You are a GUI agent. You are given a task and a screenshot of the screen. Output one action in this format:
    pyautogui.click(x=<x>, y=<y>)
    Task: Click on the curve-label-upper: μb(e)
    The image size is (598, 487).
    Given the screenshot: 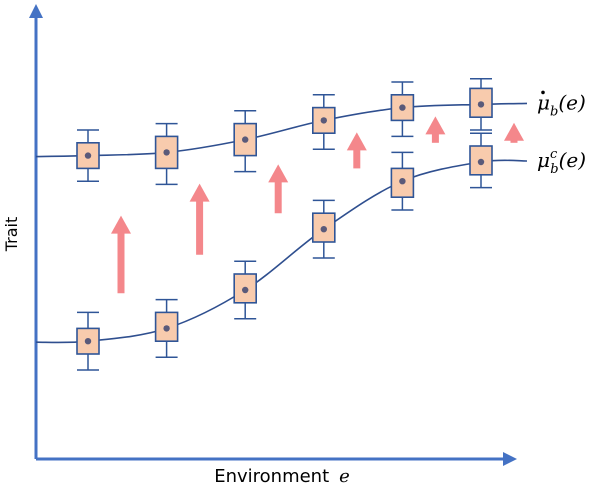 What is the action you would take?
    pyautogui.click(x=561, y=104)
    